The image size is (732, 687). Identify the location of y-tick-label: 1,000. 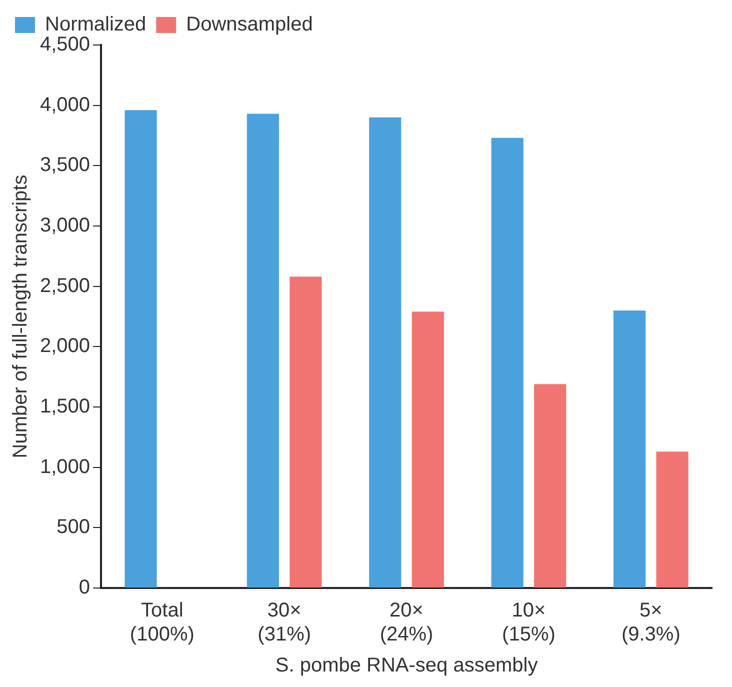
(65, 467).